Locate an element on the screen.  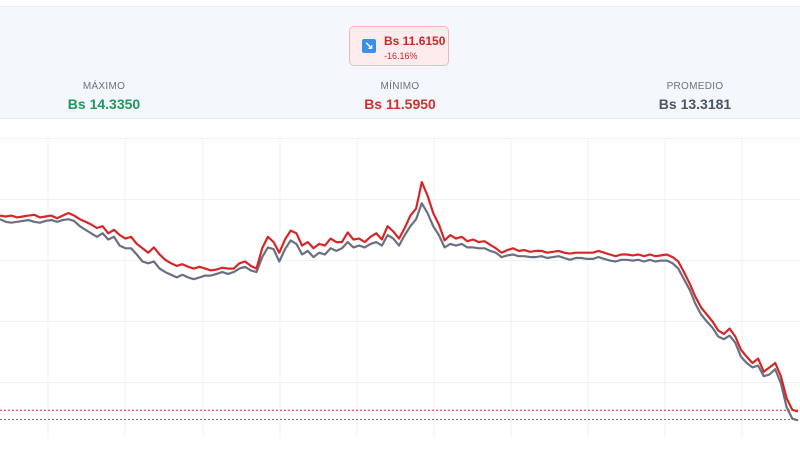
max-value: Bs 14.3350 is located at coordinates (104, 104).